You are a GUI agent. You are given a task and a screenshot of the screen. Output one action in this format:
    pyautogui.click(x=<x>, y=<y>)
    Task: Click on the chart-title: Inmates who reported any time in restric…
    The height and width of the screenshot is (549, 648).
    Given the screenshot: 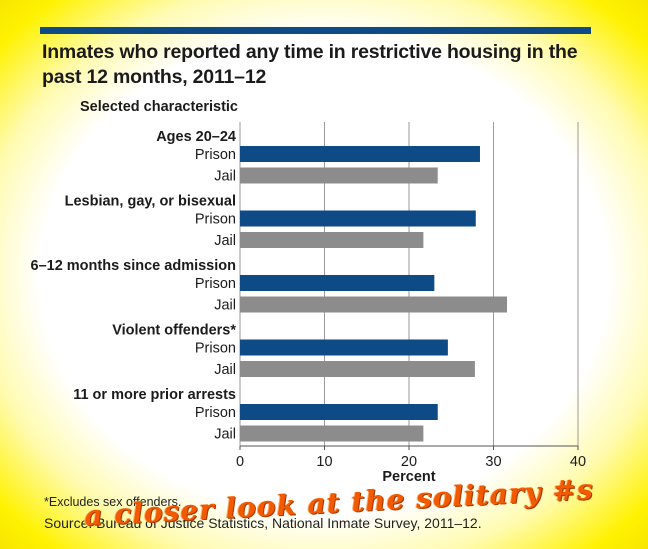 What is the action you would take?
    pyautogui.click(x=310, y=64)
    